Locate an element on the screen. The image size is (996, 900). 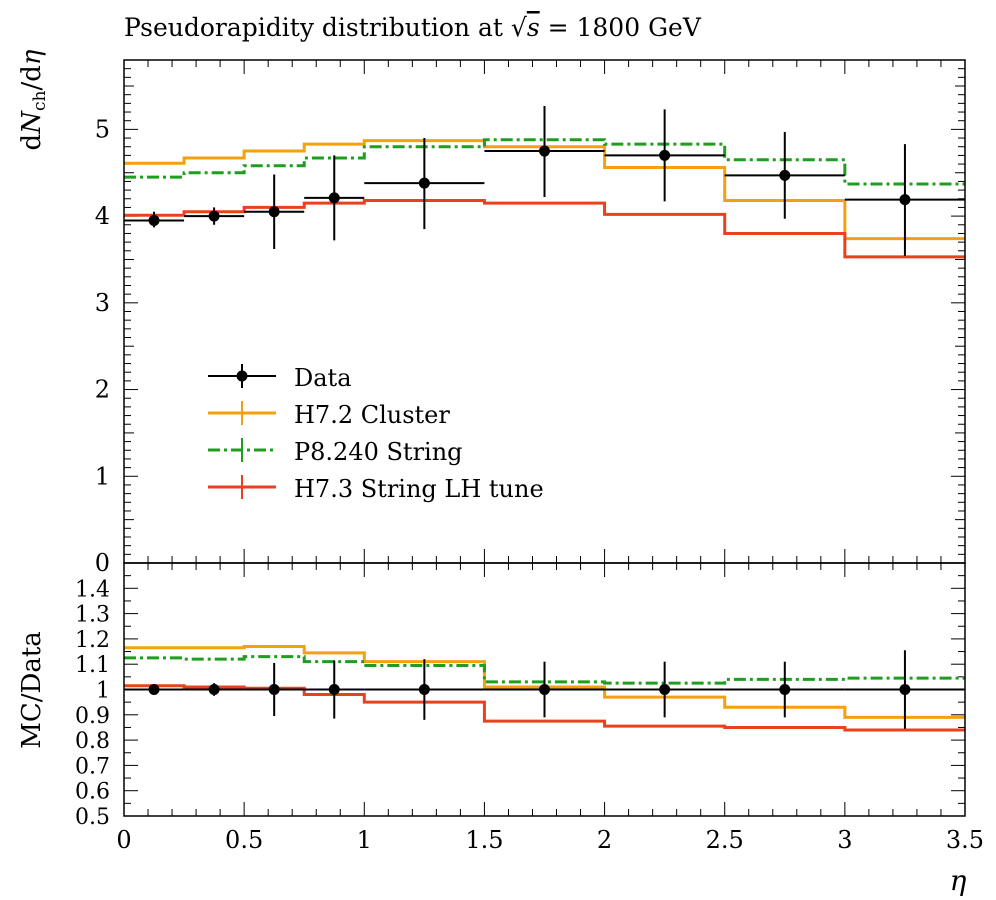
ratio-series-p8-240-string is located at coordinates (544, 670).